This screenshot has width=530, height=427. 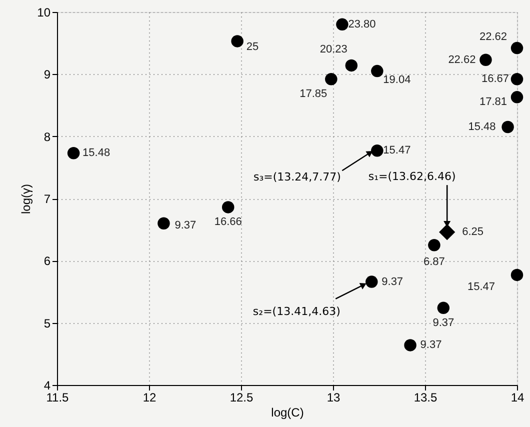 I want to click on annotation: 17.81, so click(x=493, y=102).